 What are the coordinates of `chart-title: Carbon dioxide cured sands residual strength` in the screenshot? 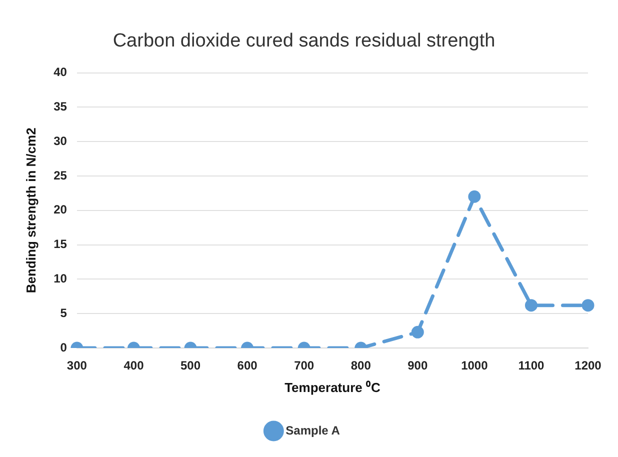 It's located at (304, 41).